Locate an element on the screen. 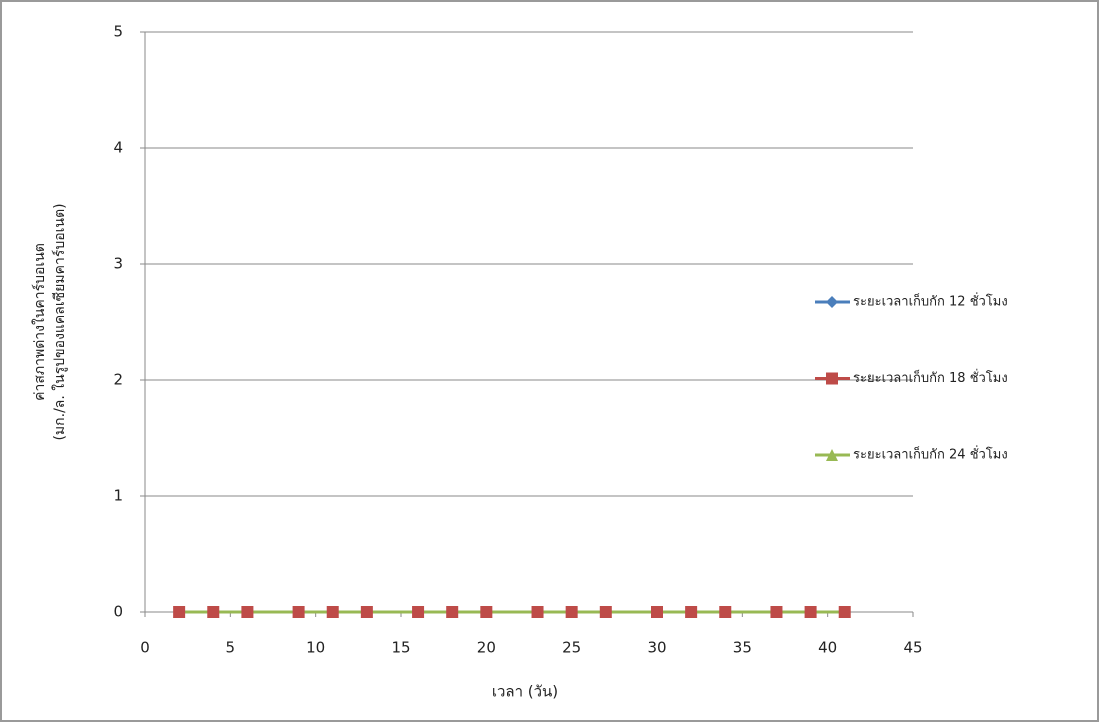 The height and width of the screenshot is (722, 1100). x-tick-label: 30 is located at coordinates (656, 648).